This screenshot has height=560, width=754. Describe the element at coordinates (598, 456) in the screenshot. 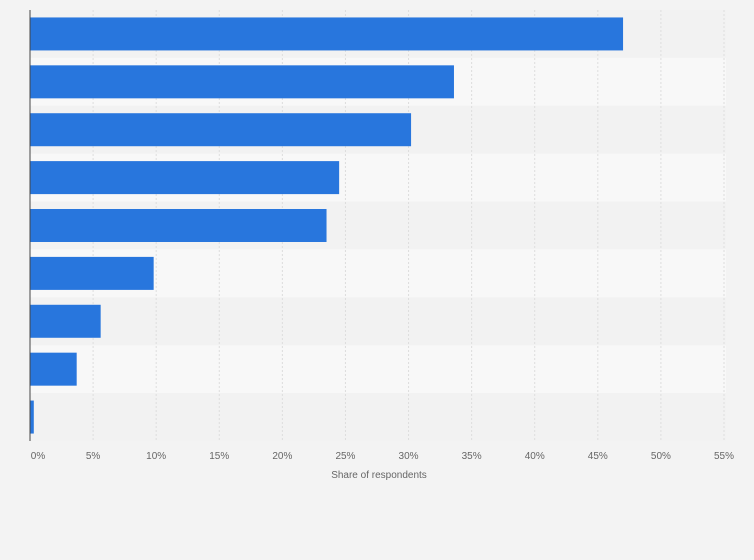

I see `x-tick-label: 45%` at that location.